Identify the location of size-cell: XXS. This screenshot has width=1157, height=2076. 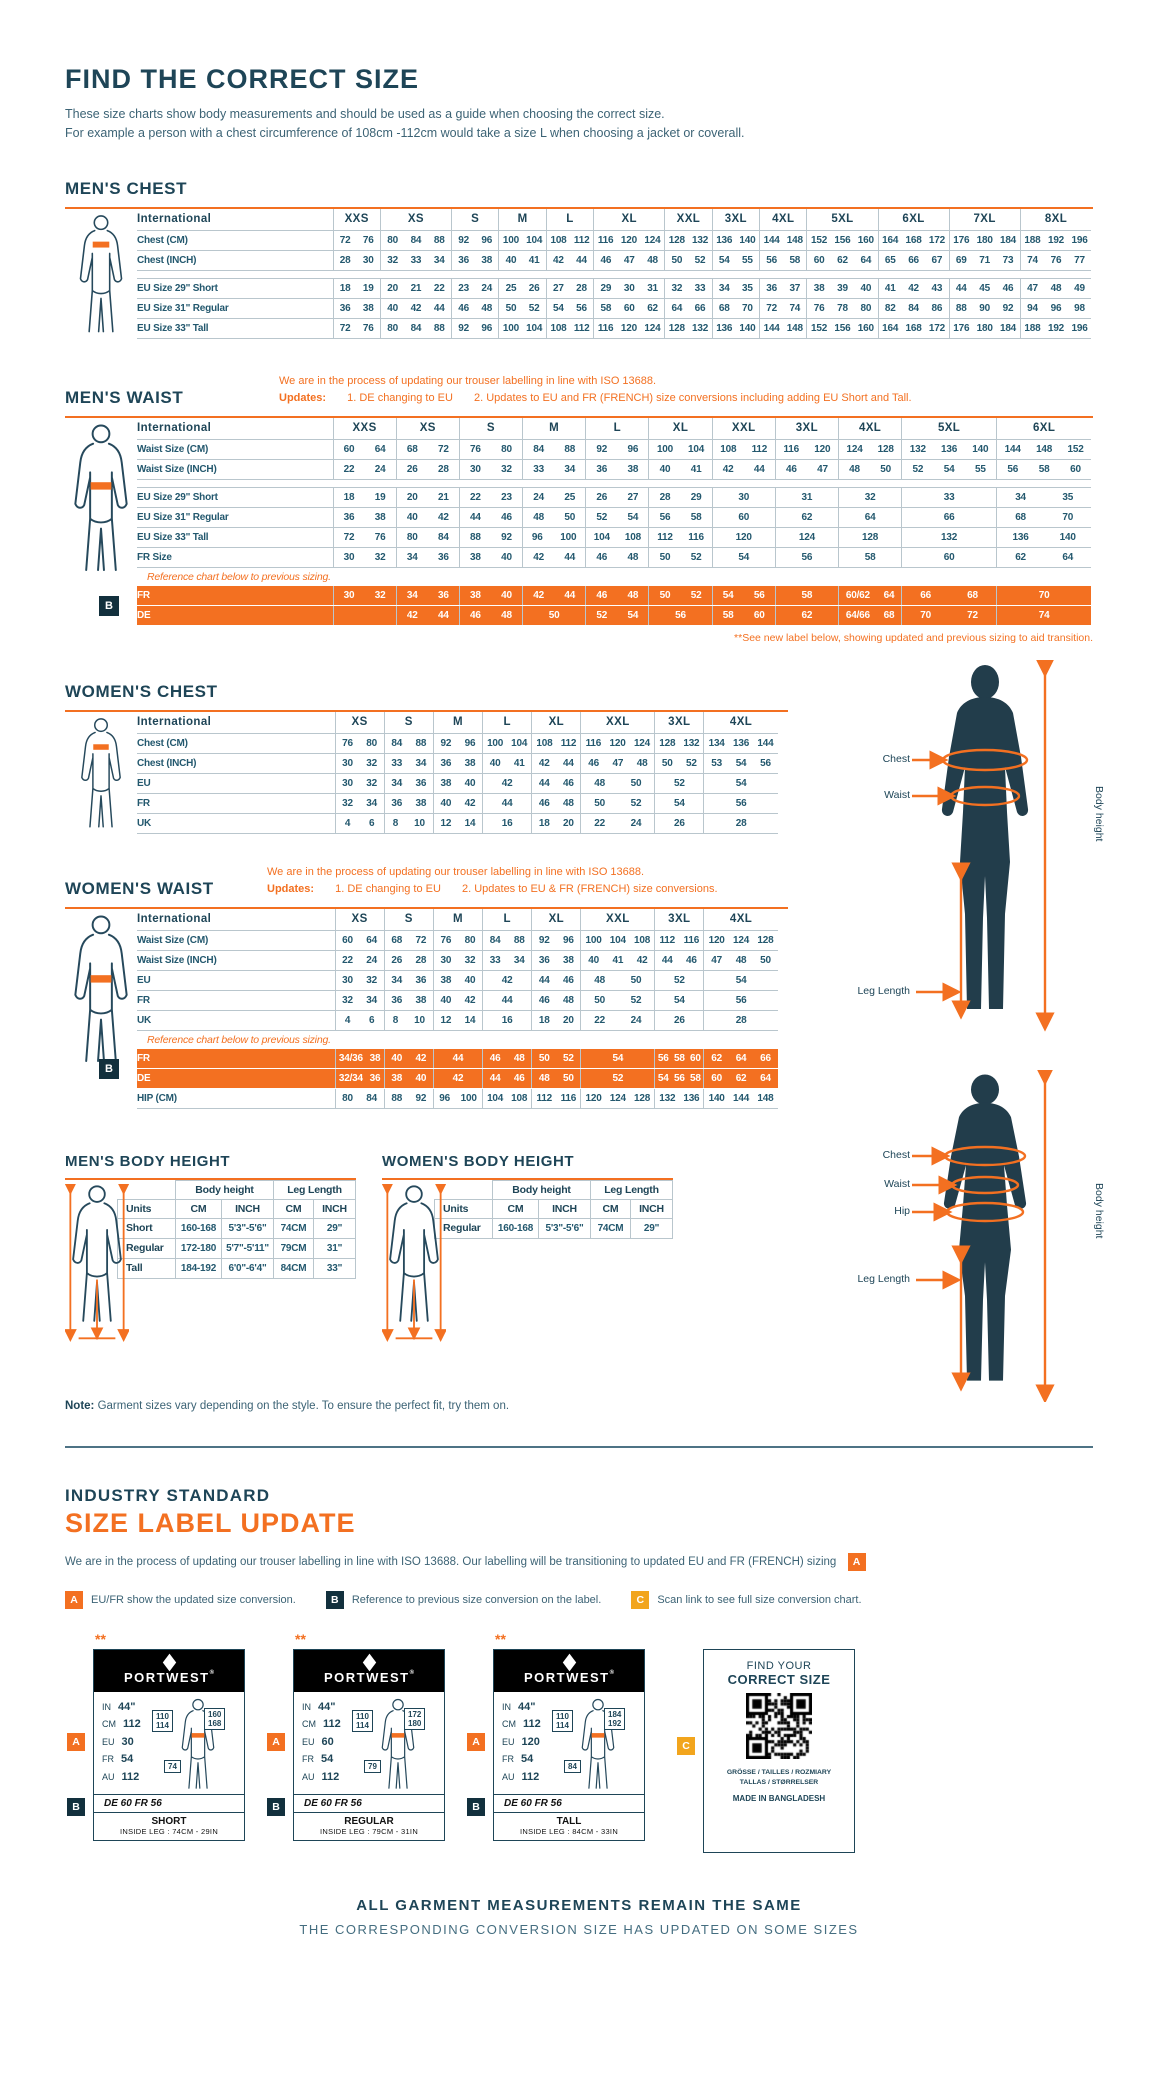
(356, 219).